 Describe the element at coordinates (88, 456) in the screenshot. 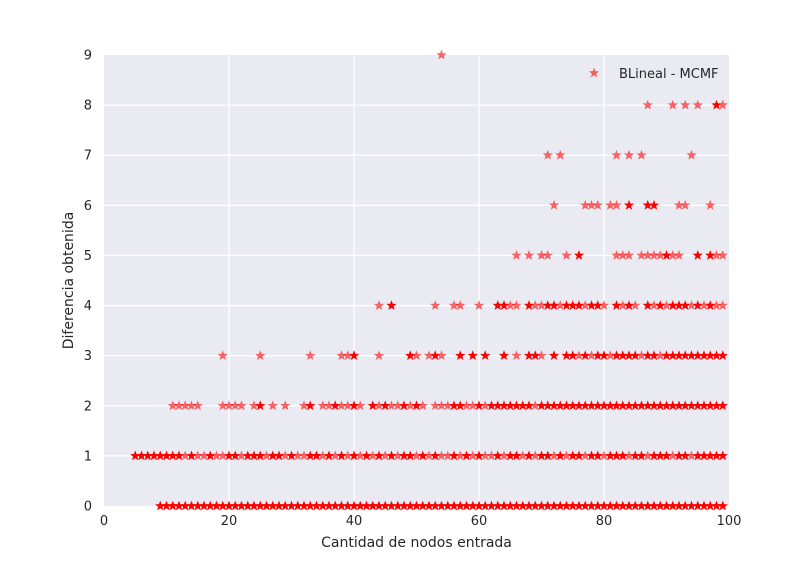

I see `y-tick-label: 1` at that location.